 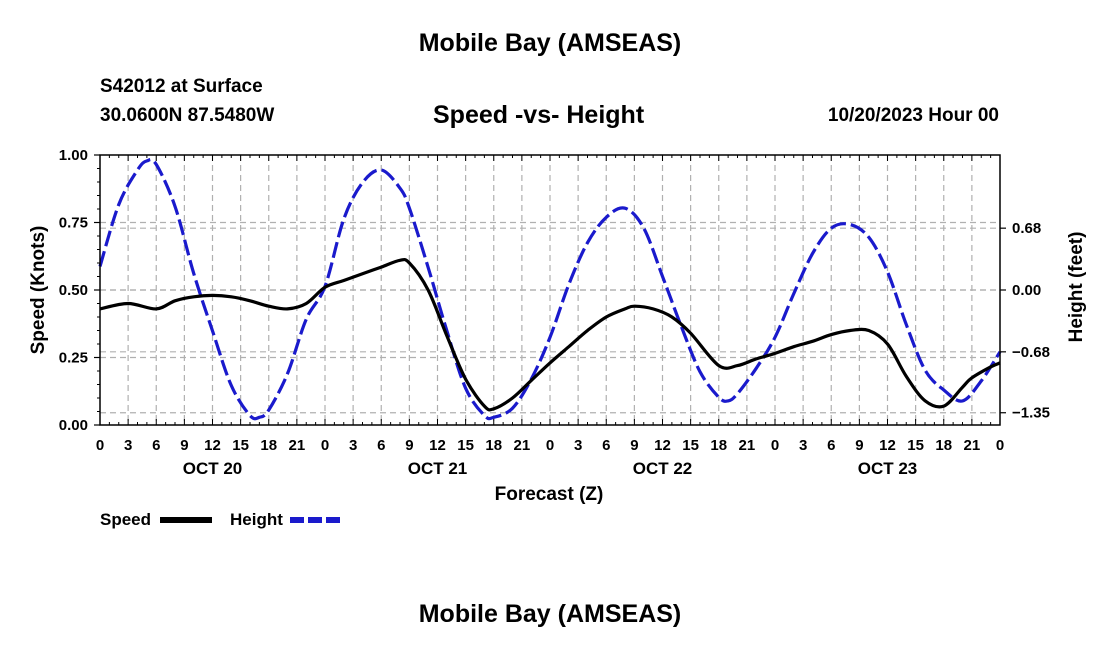 What do you see at coordinates (438, 468) in the screenshot?
I see `day-label: OCT 21` at bounding box center [438, 468].